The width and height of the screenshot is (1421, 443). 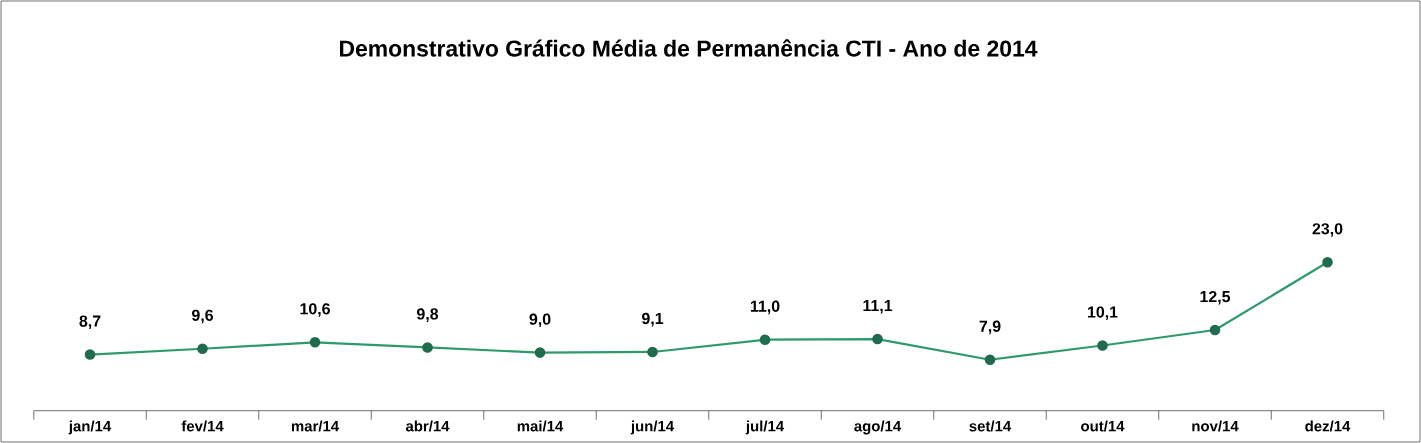 What do you see at coordinates (90, 322) in the screenshot?
I see `data-label: 8,7` at bounding box center [90, 322].